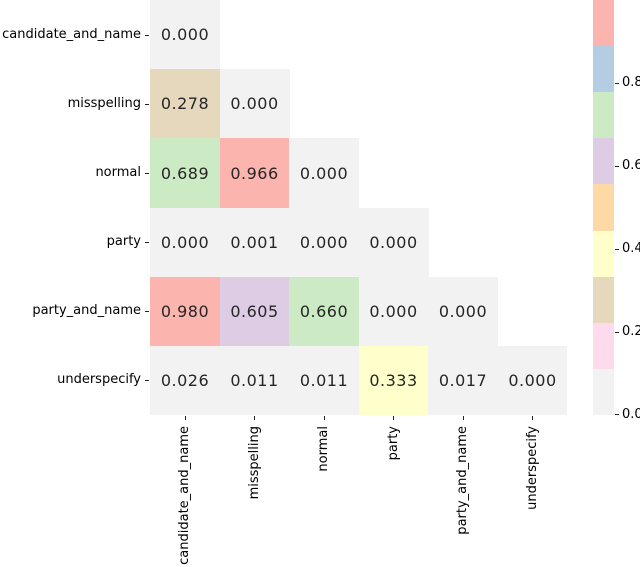 The height and width of the screenshot is (567, 640). I want to click on heatmap-cell: 0.026, so click(185, 380).